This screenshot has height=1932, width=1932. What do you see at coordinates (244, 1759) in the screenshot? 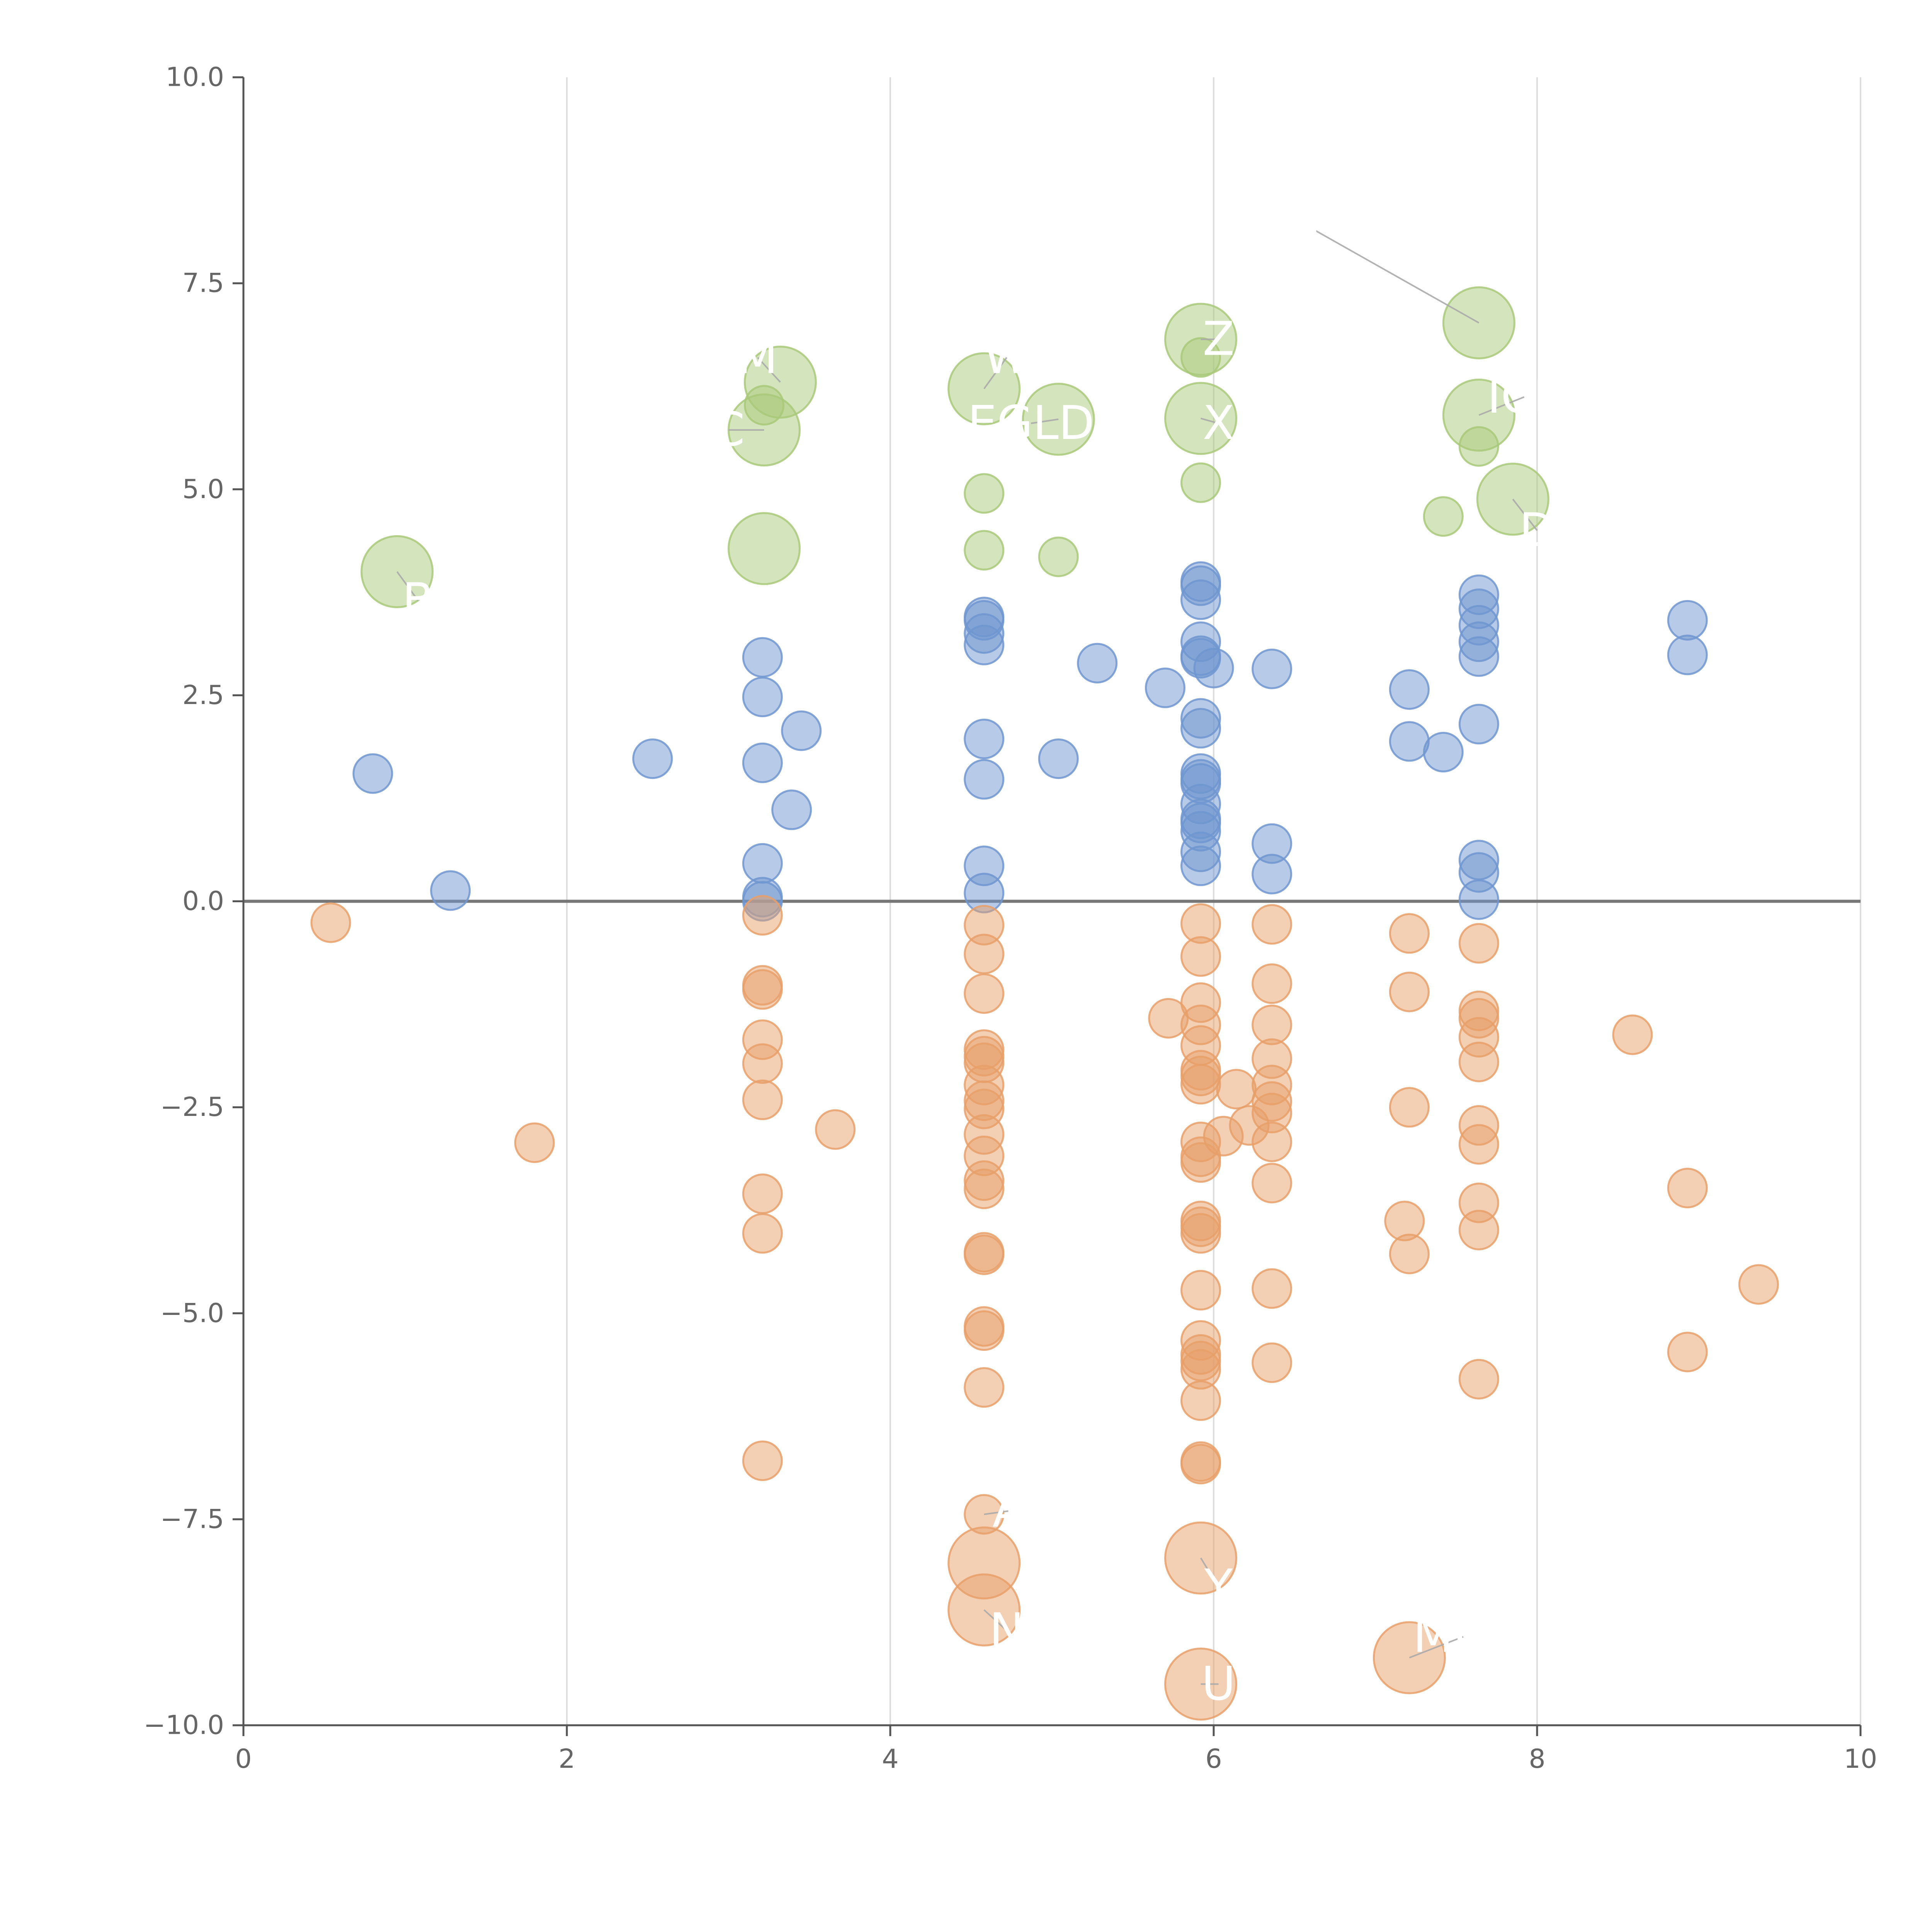
I see `x-tick-label: 0` at bounding box center [244, 1759].